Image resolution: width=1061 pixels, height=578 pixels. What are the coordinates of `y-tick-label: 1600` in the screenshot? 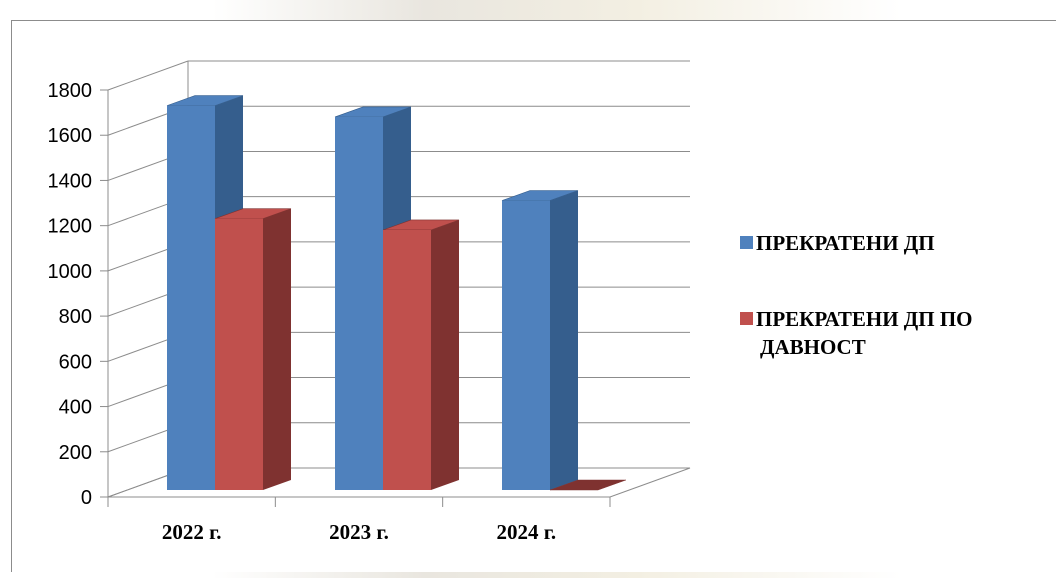 It's located at (70, 136).